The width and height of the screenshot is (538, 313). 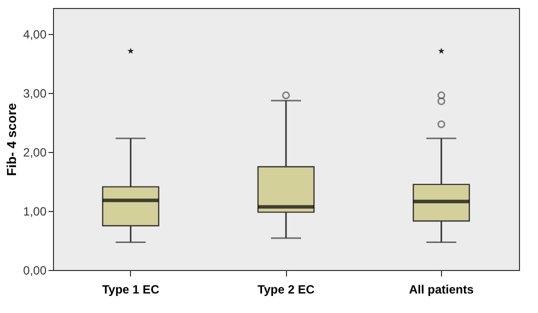 What do you see at coordinates (441, 289) in the screenshot?
I see `x-tick-label: All patients` at bounding box center [441, 289].